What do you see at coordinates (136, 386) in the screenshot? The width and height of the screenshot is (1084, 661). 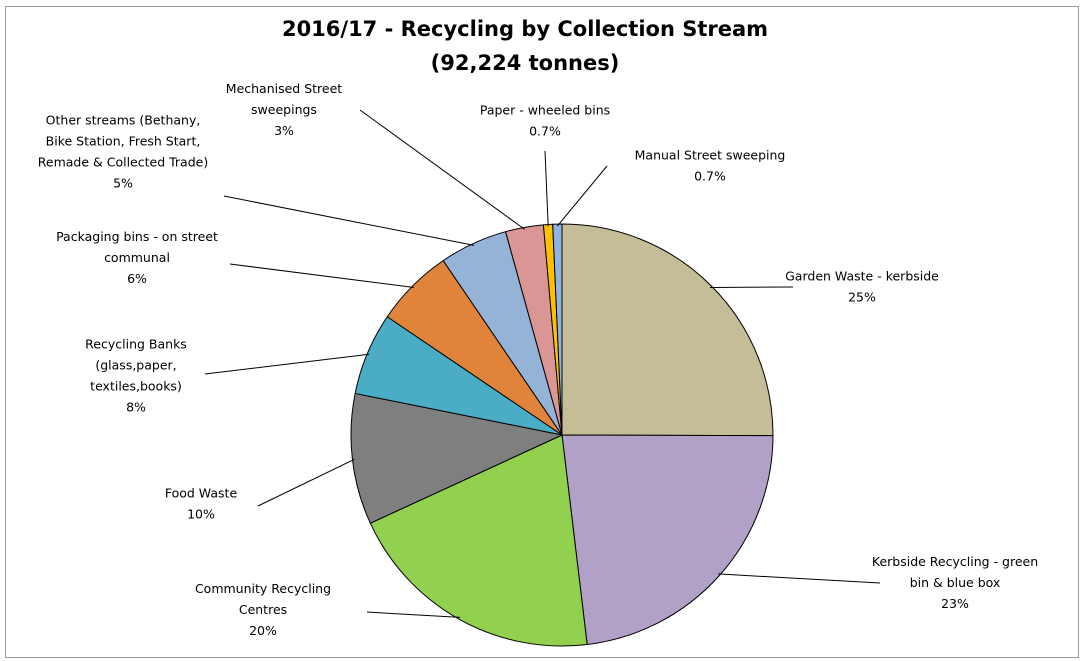 I see `slice-label-line: textiles,books)` at bounding box center [136, 386].